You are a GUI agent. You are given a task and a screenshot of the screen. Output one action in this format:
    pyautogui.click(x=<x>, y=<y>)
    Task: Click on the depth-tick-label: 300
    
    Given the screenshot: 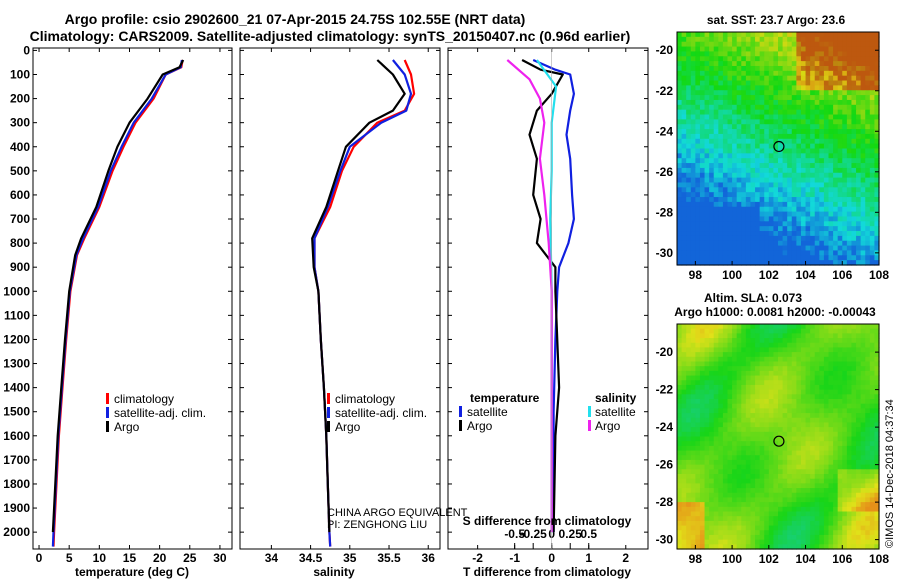 What is the action you would take?
    pyautogui.click(x=20, y=123)
    